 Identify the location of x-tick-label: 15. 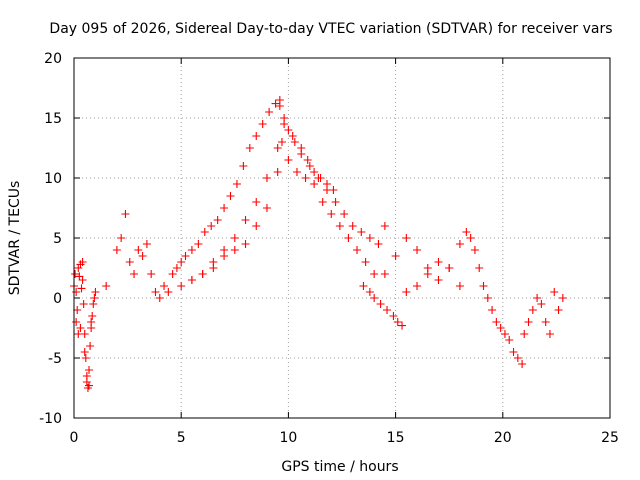
(396, 438).